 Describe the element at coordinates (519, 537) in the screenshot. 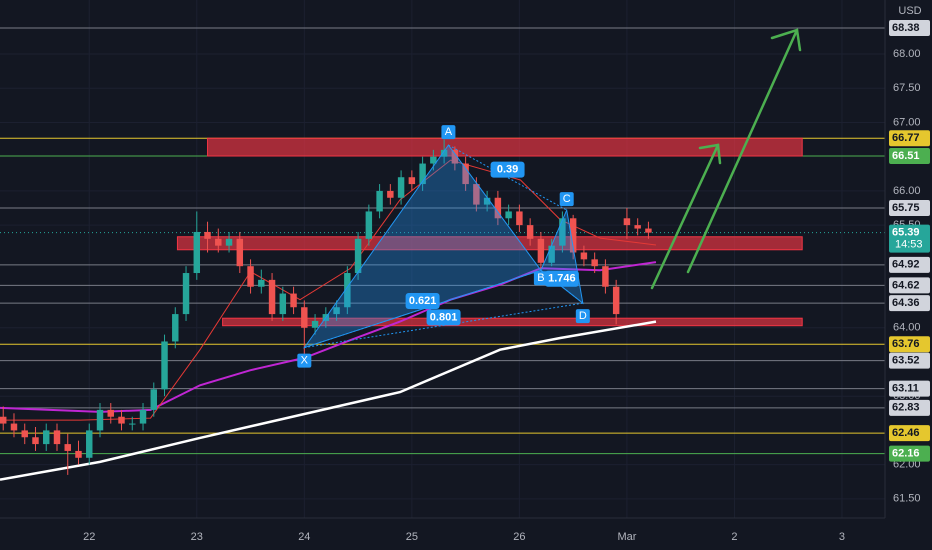

I see `x-tick-label: 26` at that location.